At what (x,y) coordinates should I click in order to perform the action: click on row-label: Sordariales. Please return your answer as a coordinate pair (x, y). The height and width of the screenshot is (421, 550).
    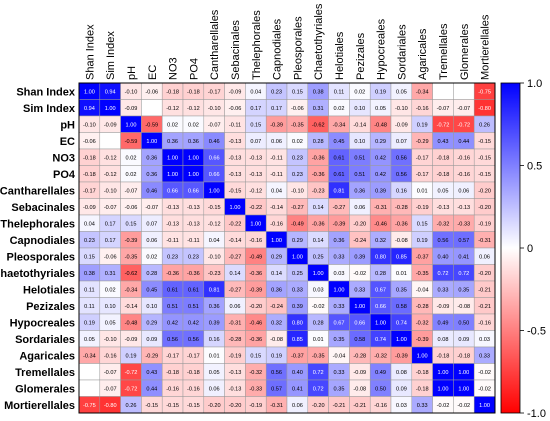
    Looking at the image, I should click on (45, 340).